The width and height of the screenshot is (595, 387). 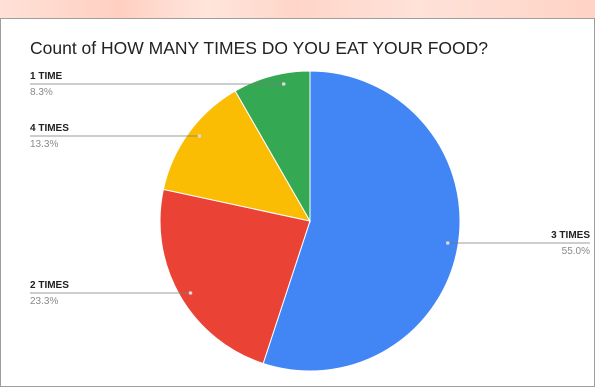 I want to click on slice-percent-3-times: 55.0%, so click(x=576, y=251).